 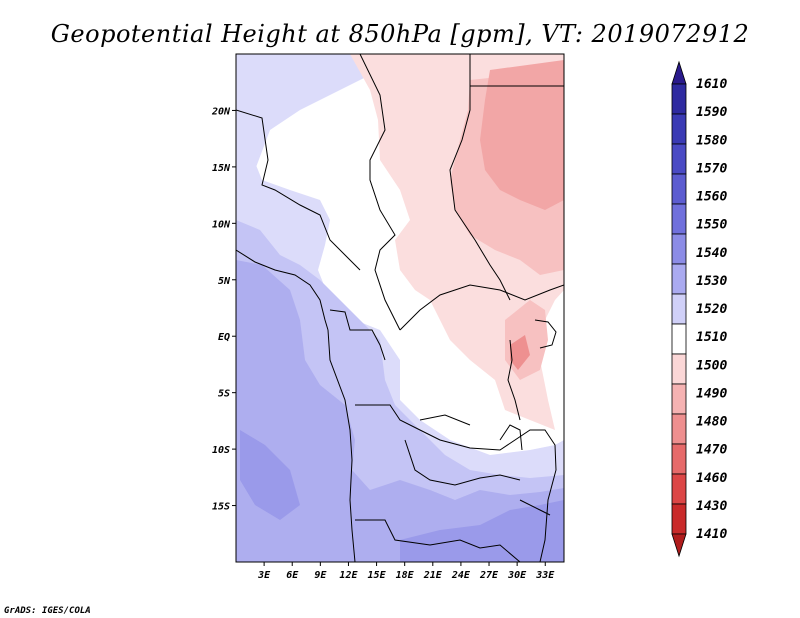 What do you see at coordinates (517, 575) in the screenshot?
I see `x-tick-label: 30E` at bounding box center [517, 575].